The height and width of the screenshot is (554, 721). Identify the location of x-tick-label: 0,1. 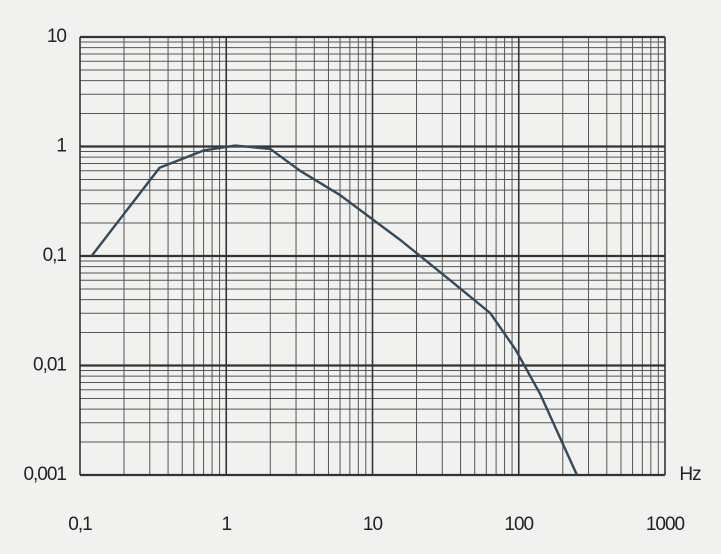
(80, 524).